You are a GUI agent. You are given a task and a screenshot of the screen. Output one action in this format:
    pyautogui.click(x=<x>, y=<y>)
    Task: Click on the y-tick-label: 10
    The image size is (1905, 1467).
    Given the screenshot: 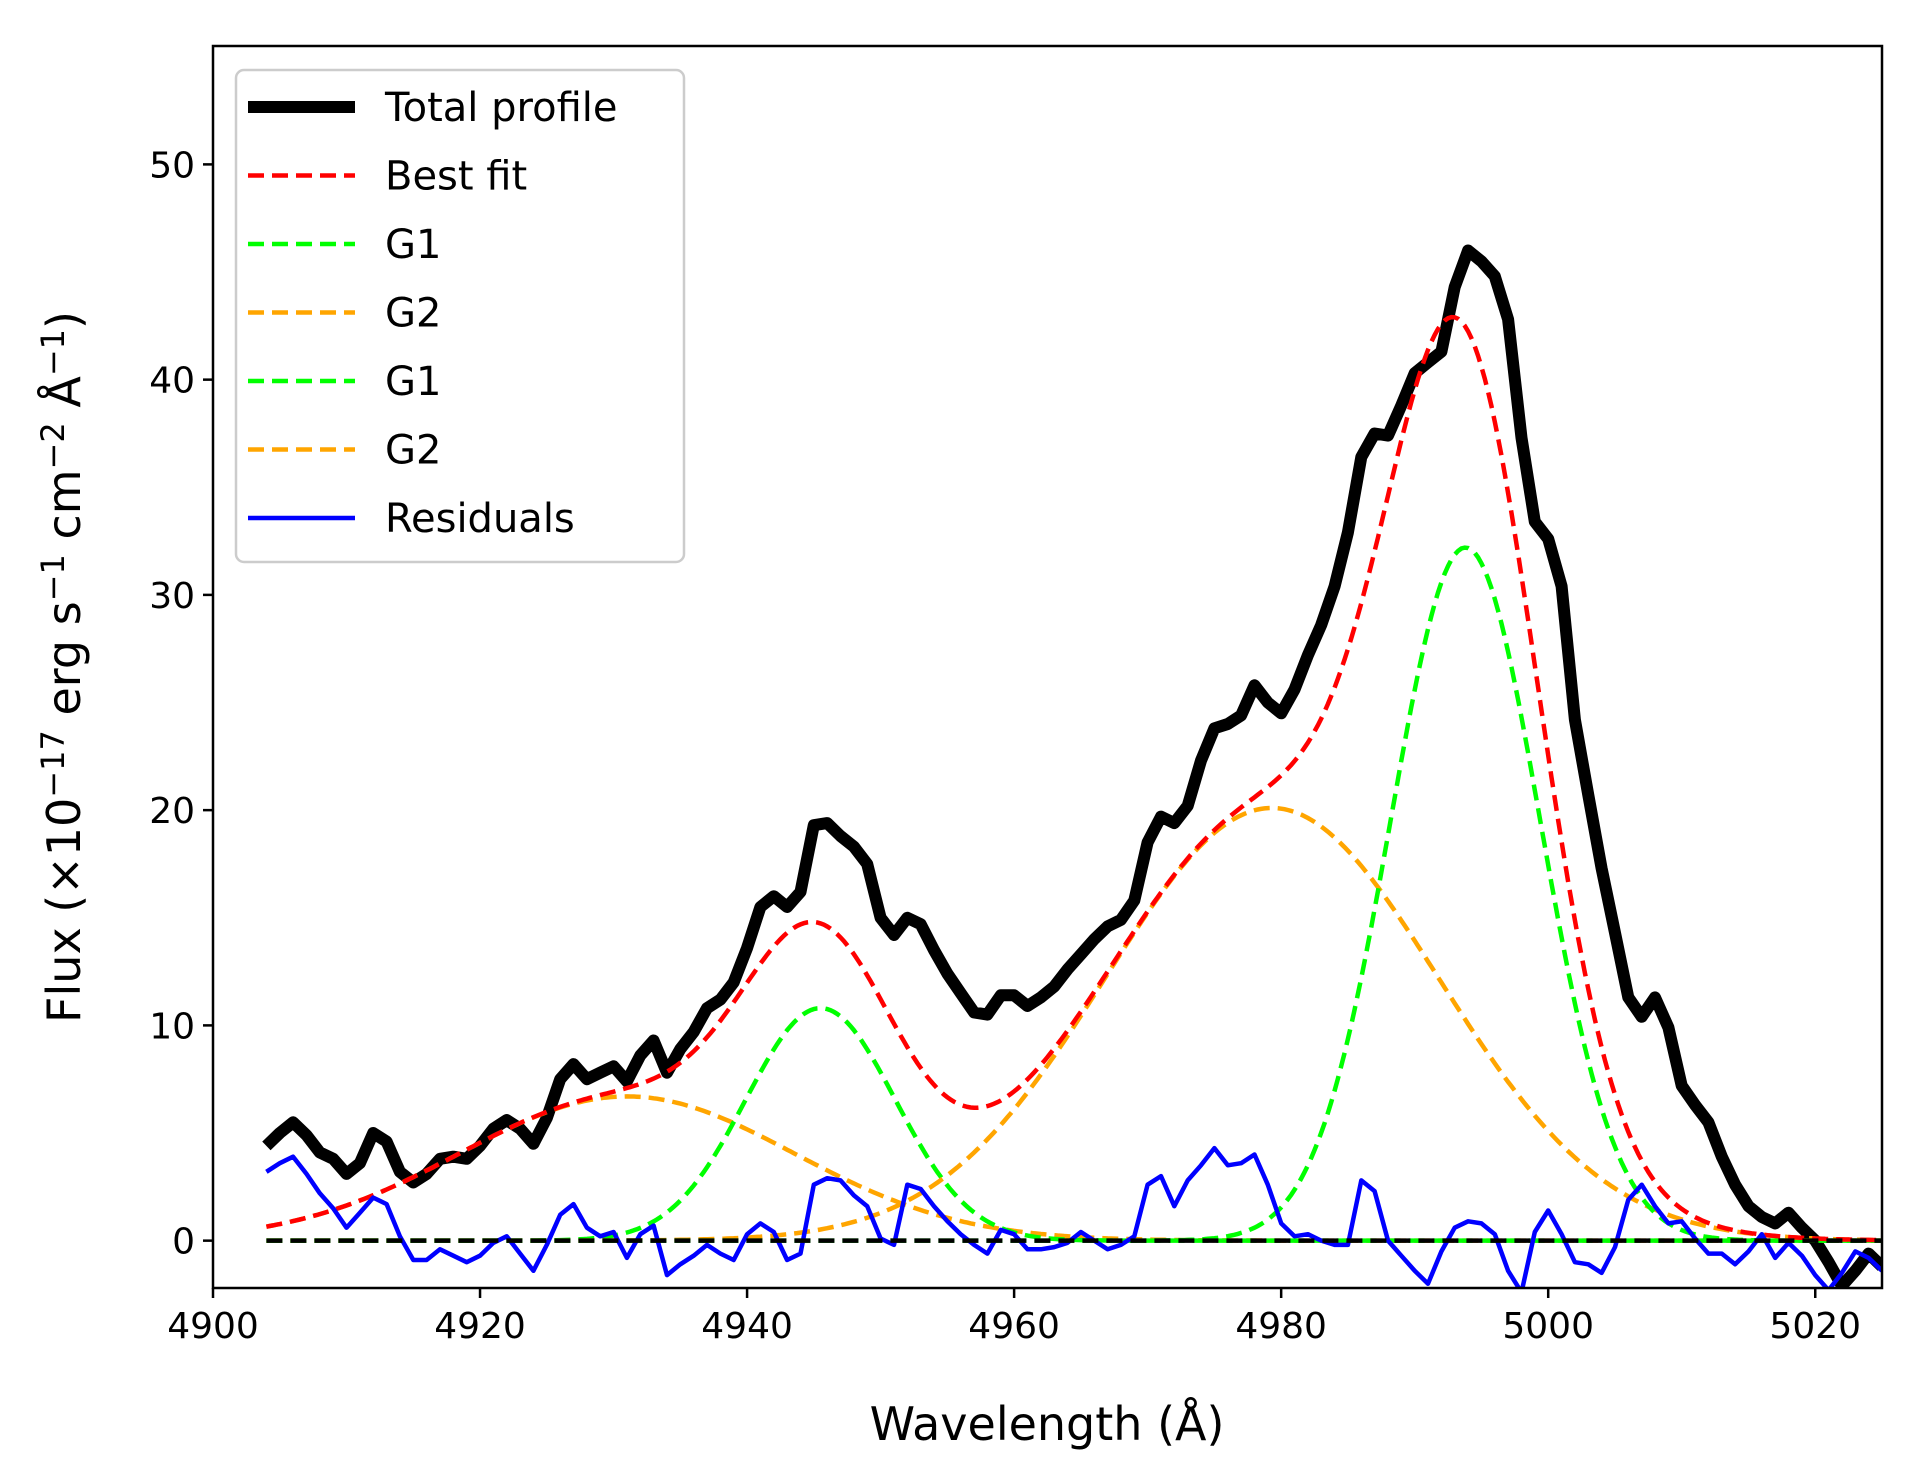 What is the action you would take?
    pyautogui.click(x=172, y=1026)
    